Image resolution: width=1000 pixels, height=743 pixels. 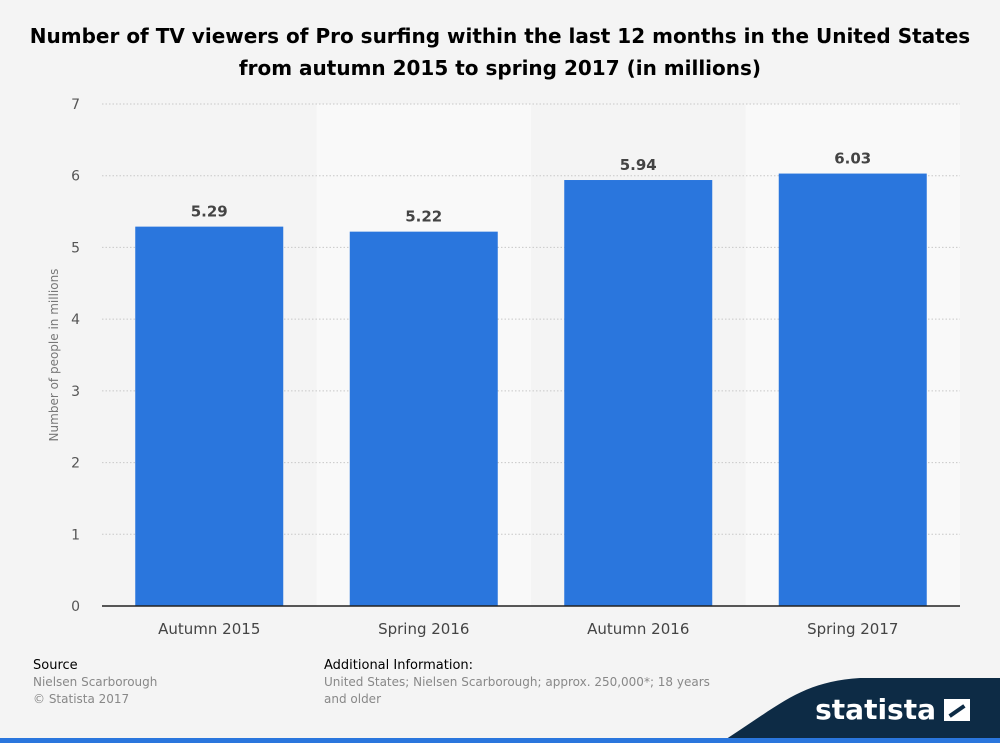 What do you see at coordinates (75, 607) in the screenshot?
I see `y-tick-label: 0` at bounding box center [75, 607].